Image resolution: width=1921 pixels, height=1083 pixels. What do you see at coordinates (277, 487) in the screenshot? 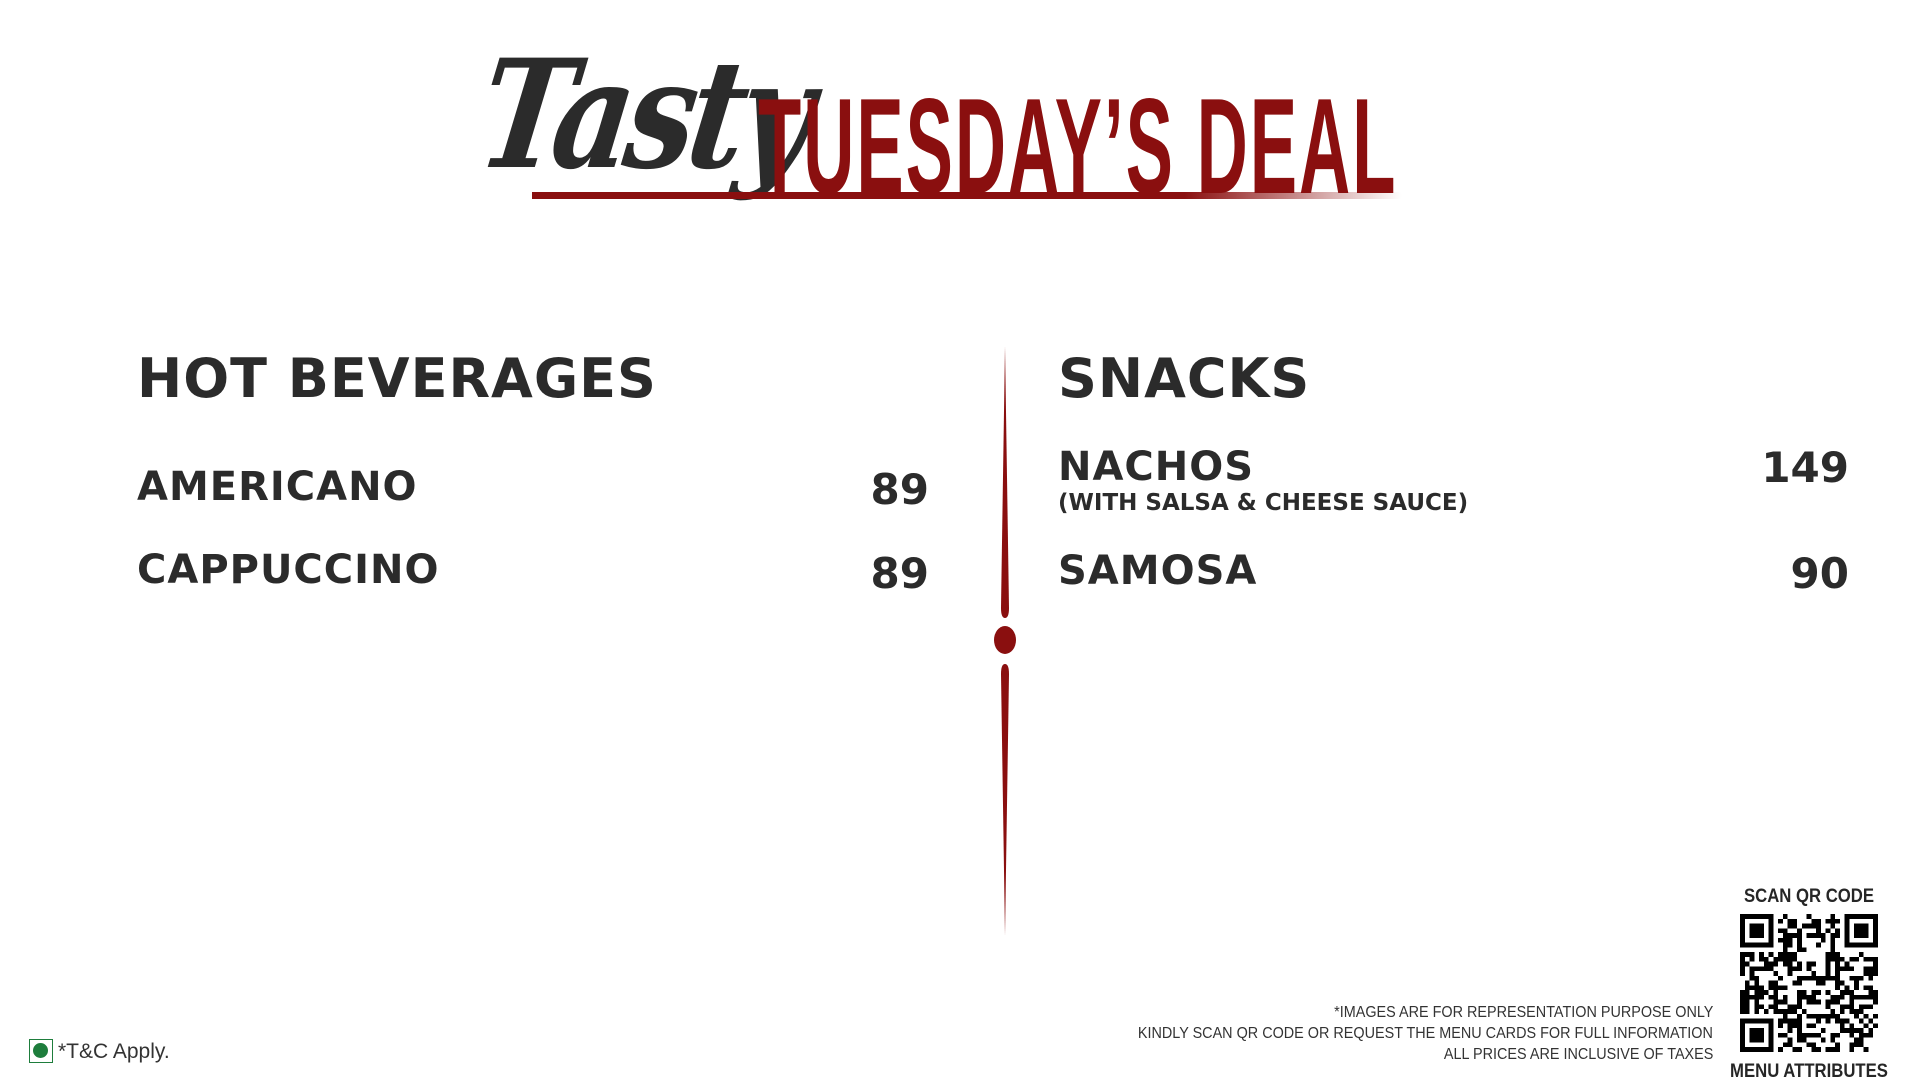
I see `item-name: AMERICANO` at bounding box center [277, 487].